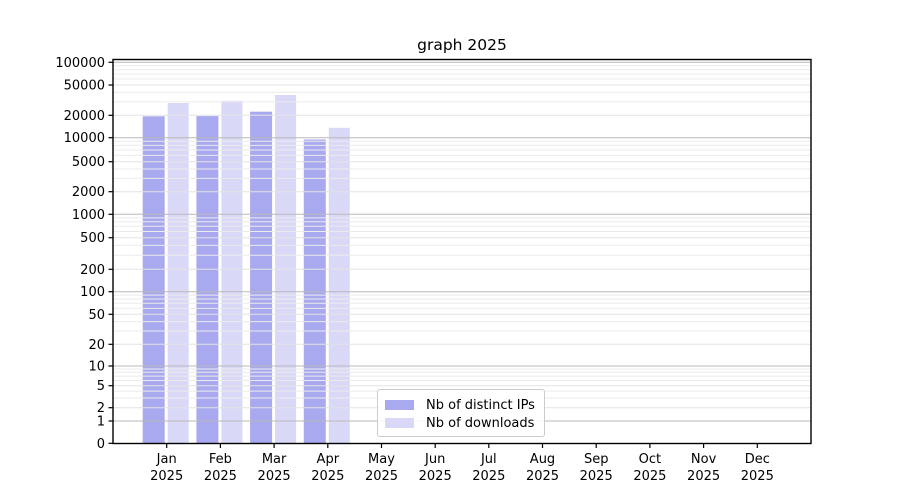  What do you see at coordinates (220, 476) in the screenshot?
I see `x-tick-label-year-feb: 2025` at bounding box center [220, 476].